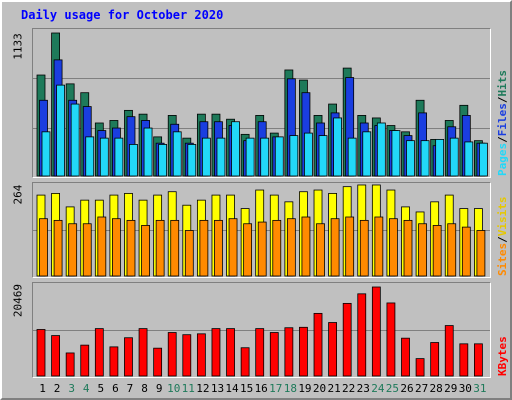 Image resolution: width=512 pixels, height=400 pixels. I want to click on x-tick-label-day-22: 22, so click(349, 388).